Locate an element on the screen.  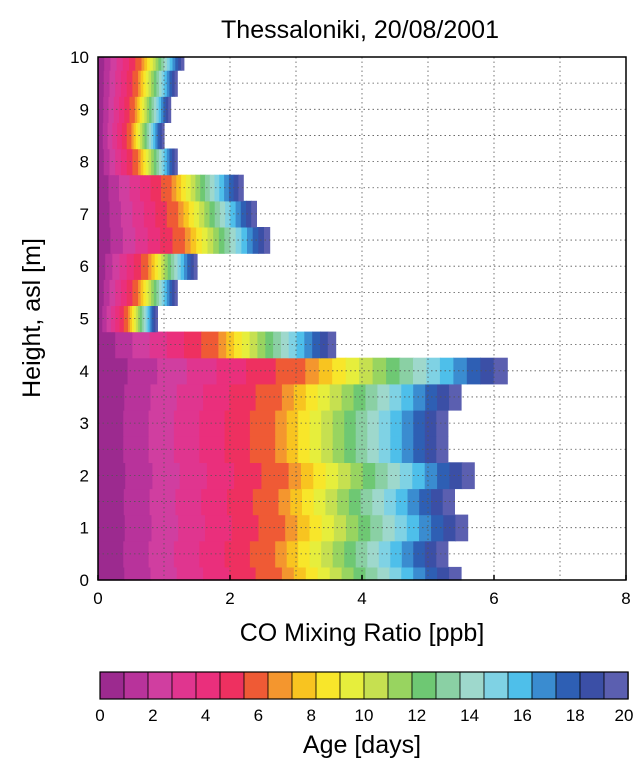
x-tick-label: 0 is located at coordinates (97, 598).